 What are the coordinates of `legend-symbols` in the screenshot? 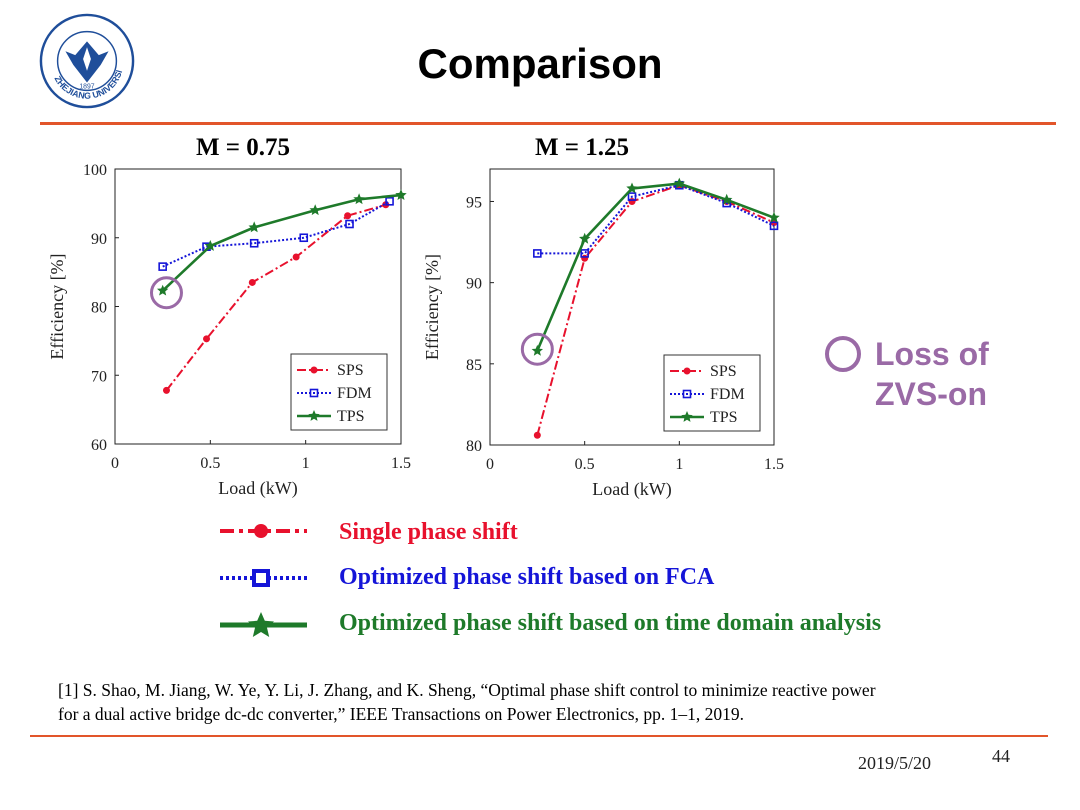 It's located at (263, 580).